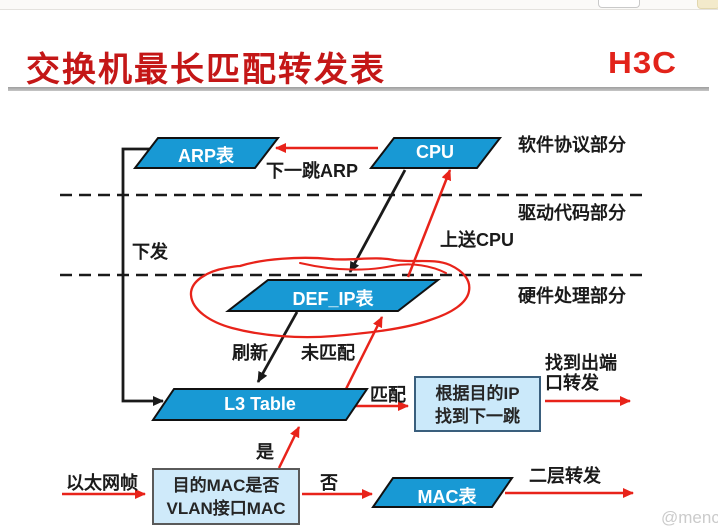 The height and width of the screenshot is (530, 718). I want to click on chrome-button, so click(619, 4).